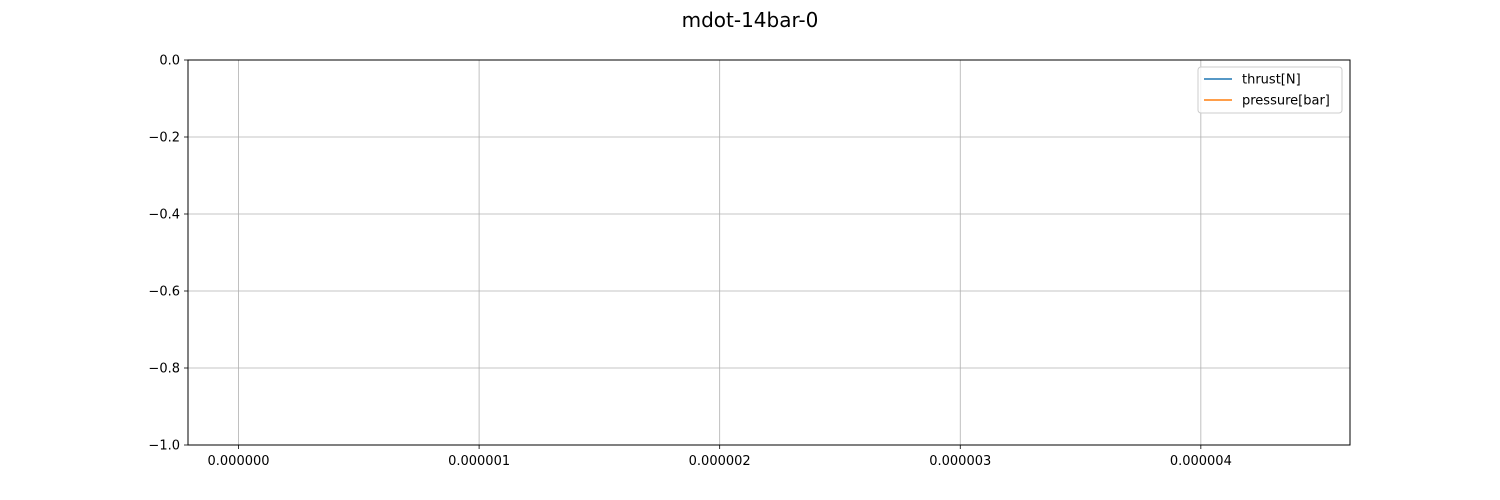 The width and height of the screenshot is (1500, 500). I want to click on y-axis-ticks: 0.0 −0.2 −0.4 −0.6 −0.8 −1.0, so click(168, 254).